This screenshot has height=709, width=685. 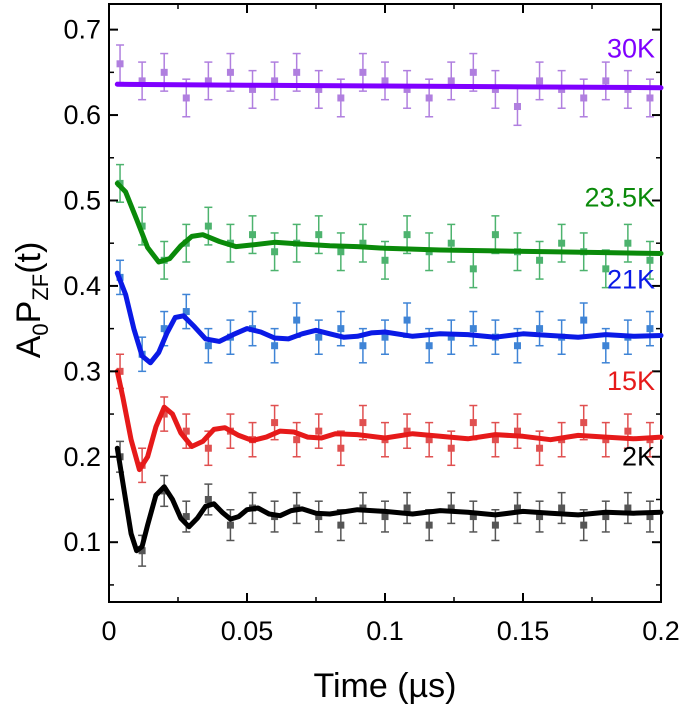 I want to click on series-label: 15K, so click(x=631, y=381).